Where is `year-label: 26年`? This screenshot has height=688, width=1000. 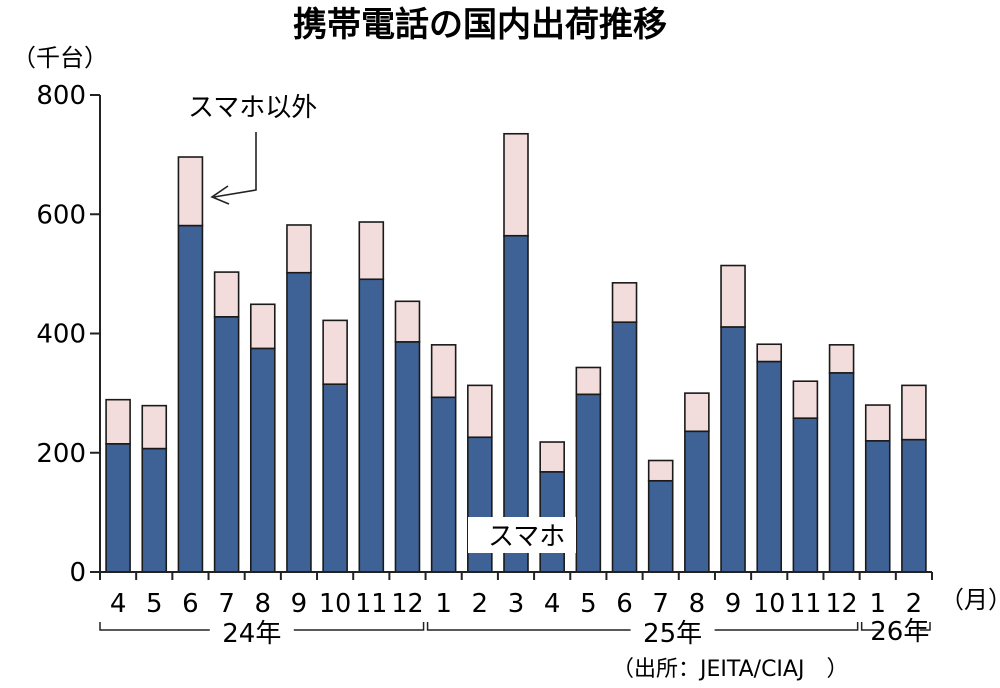
year-label: 26年 is located at coordinates (899, 632).